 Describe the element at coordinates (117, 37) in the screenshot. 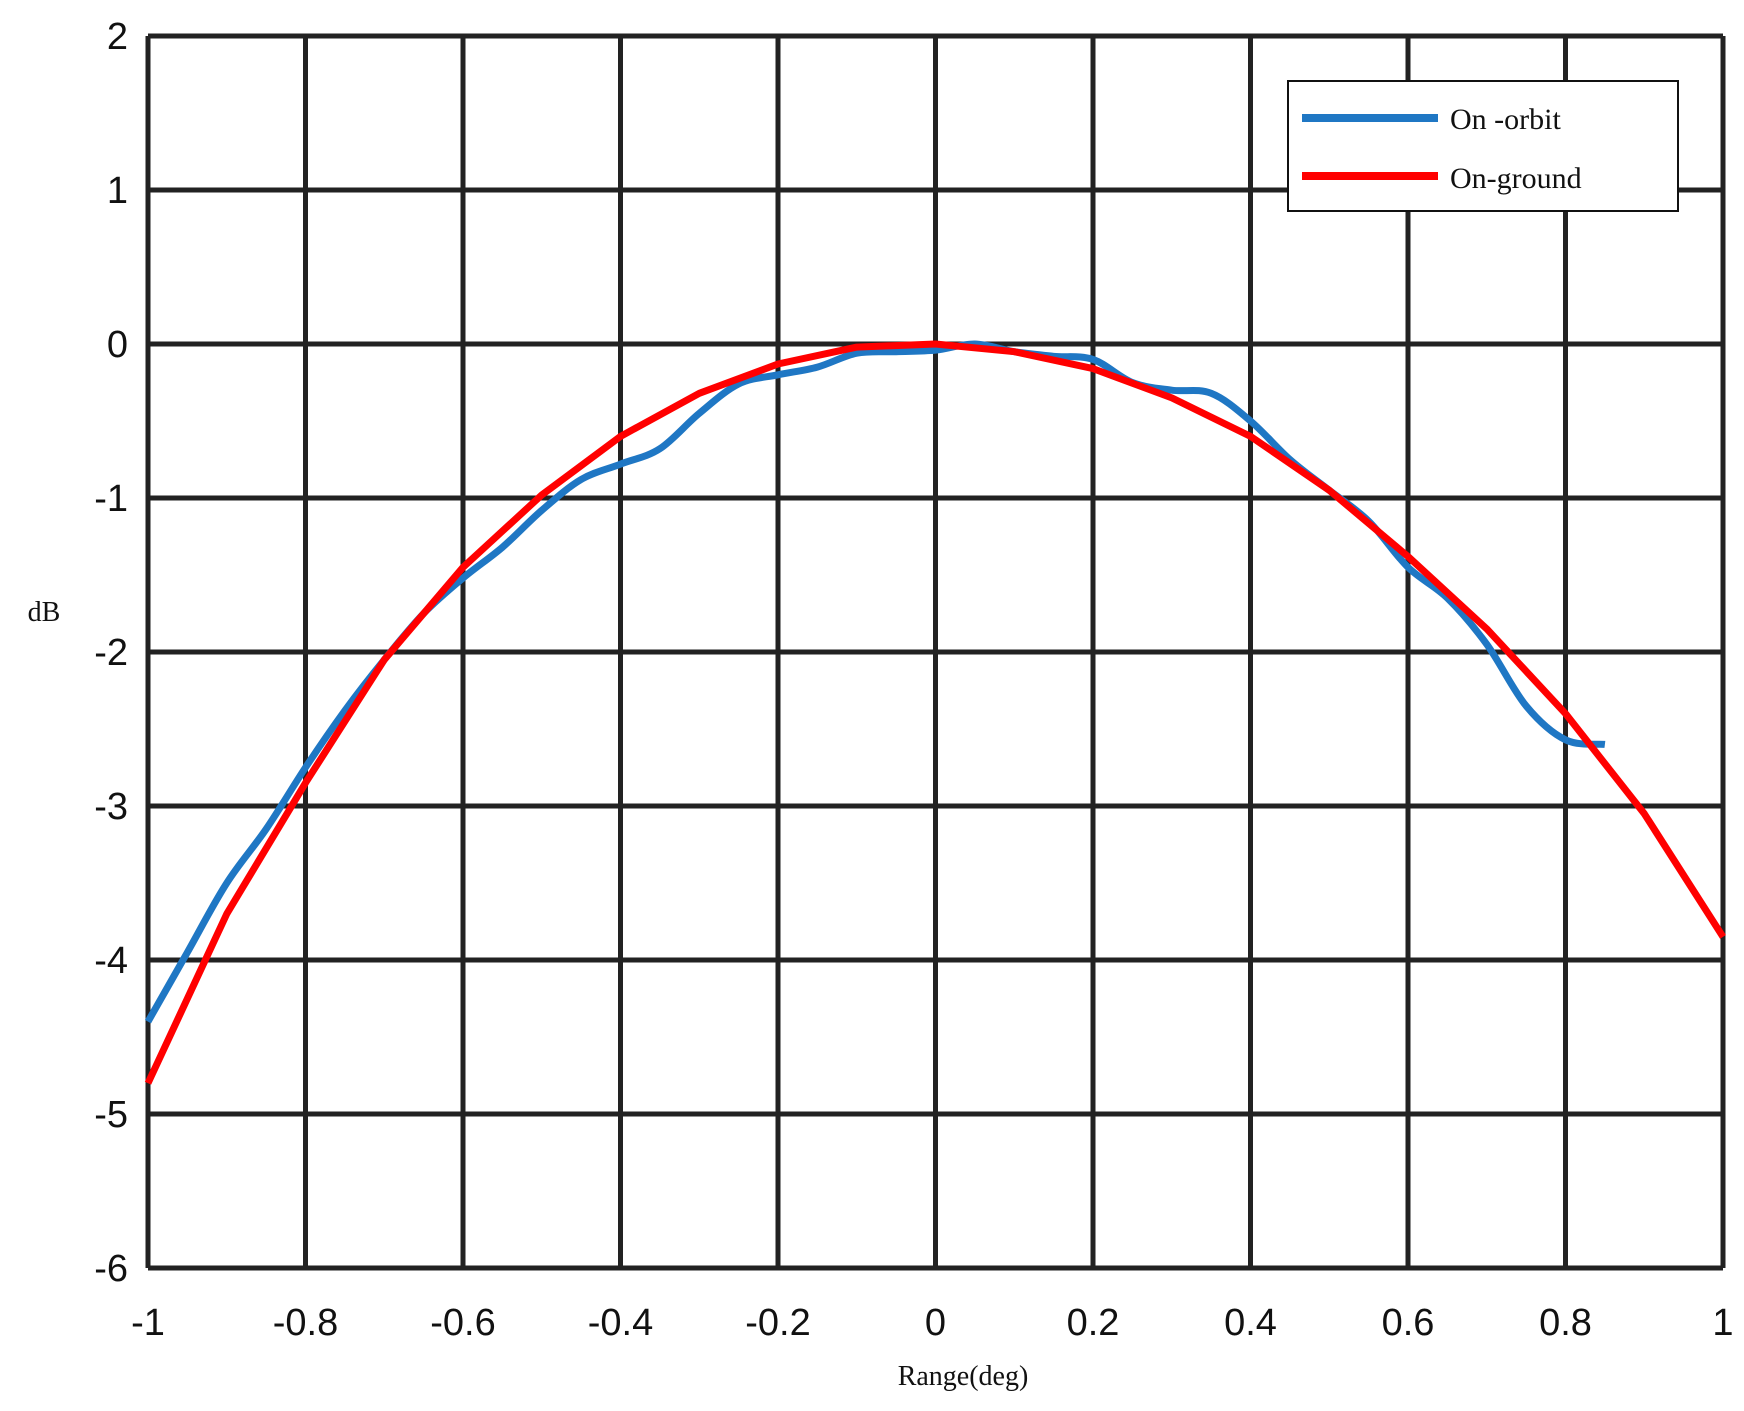

I see `y-tick-label: 2` at that location.